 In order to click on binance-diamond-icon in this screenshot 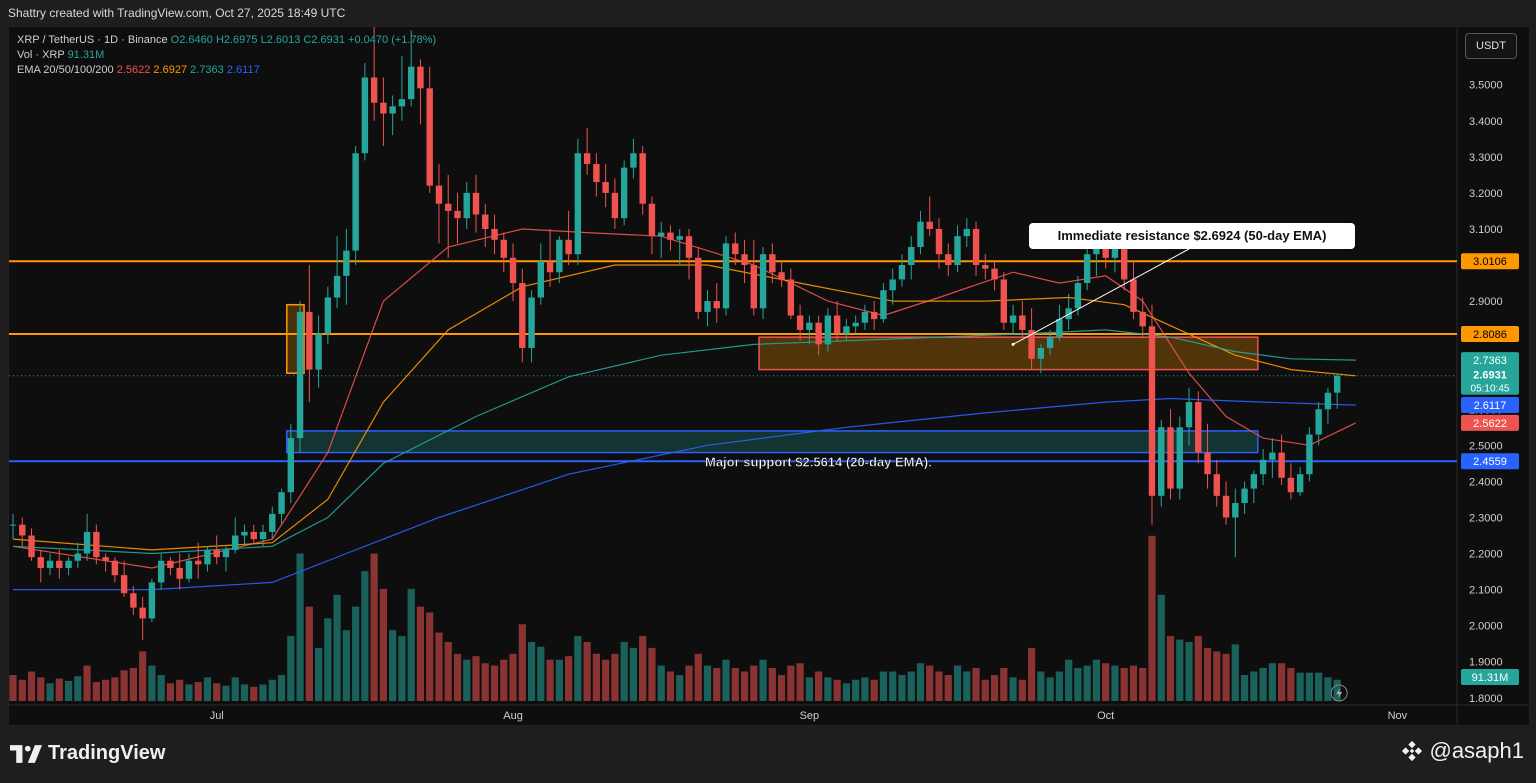, I will do `click(1412, 751)`.